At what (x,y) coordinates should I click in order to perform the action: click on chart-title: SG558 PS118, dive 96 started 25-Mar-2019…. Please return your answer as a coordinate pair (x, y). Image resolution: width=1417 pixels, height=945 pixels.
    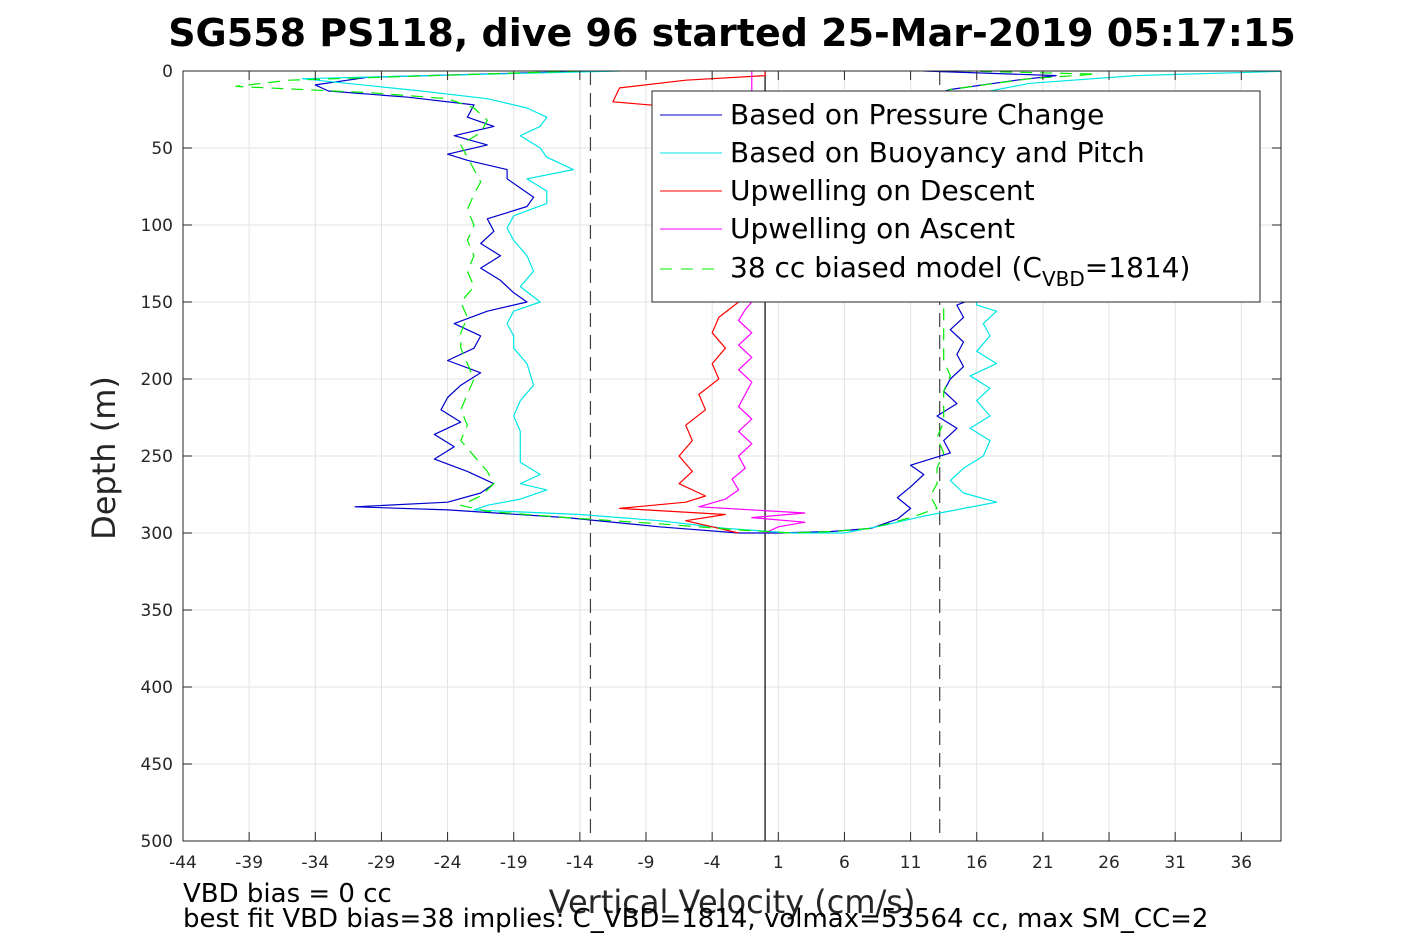
    Looking at the image, I should click on (732, 33).